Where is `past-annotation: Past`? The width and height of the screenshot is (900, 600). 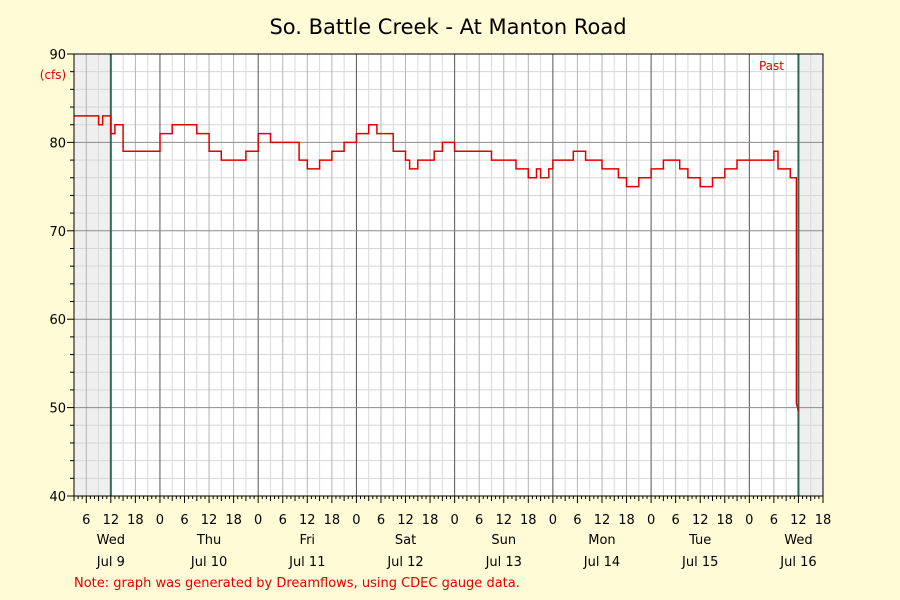
past-annotation: Past is located at coordinates (771, 66).